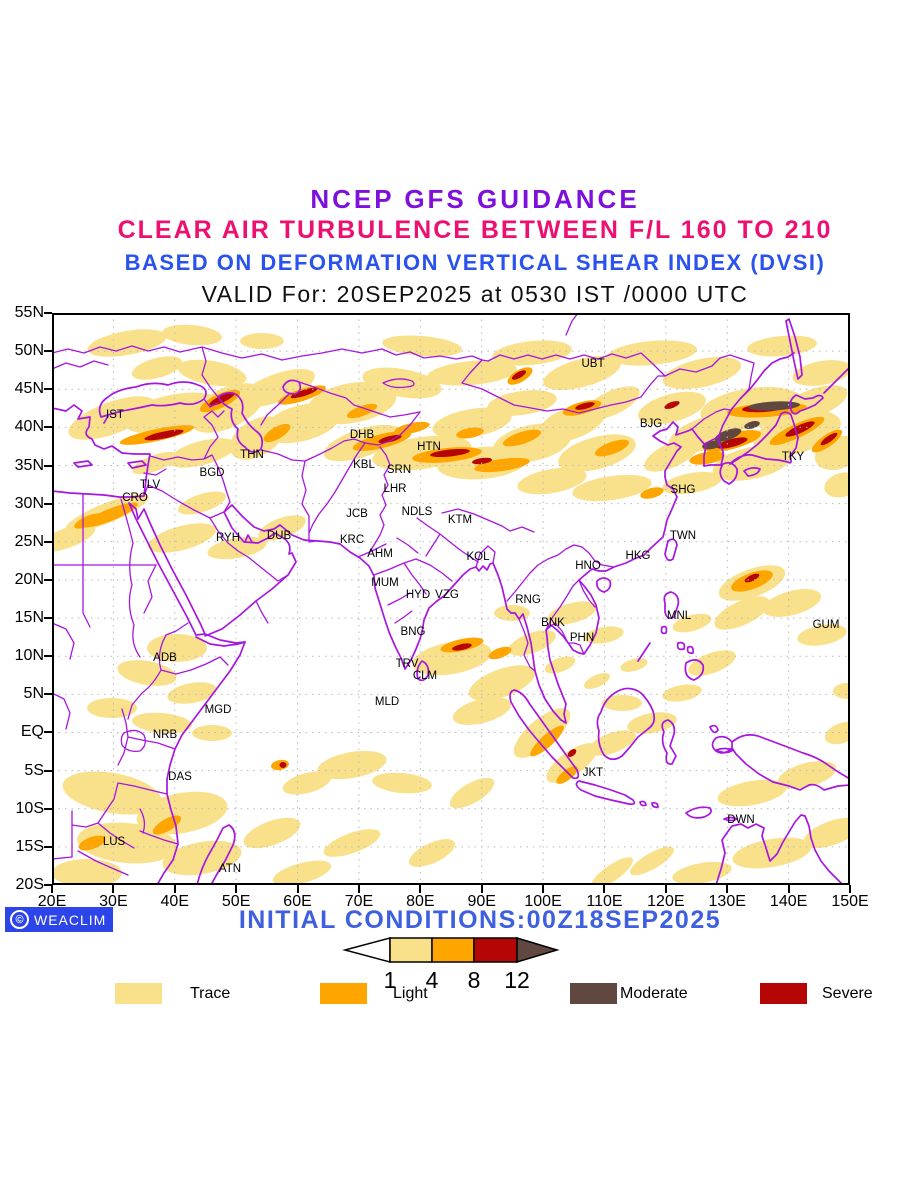  What do you see at coordinates (413, 632) in the screenshot?
I see `station-label-BNG: BNG` at bounding box center [413, 632].